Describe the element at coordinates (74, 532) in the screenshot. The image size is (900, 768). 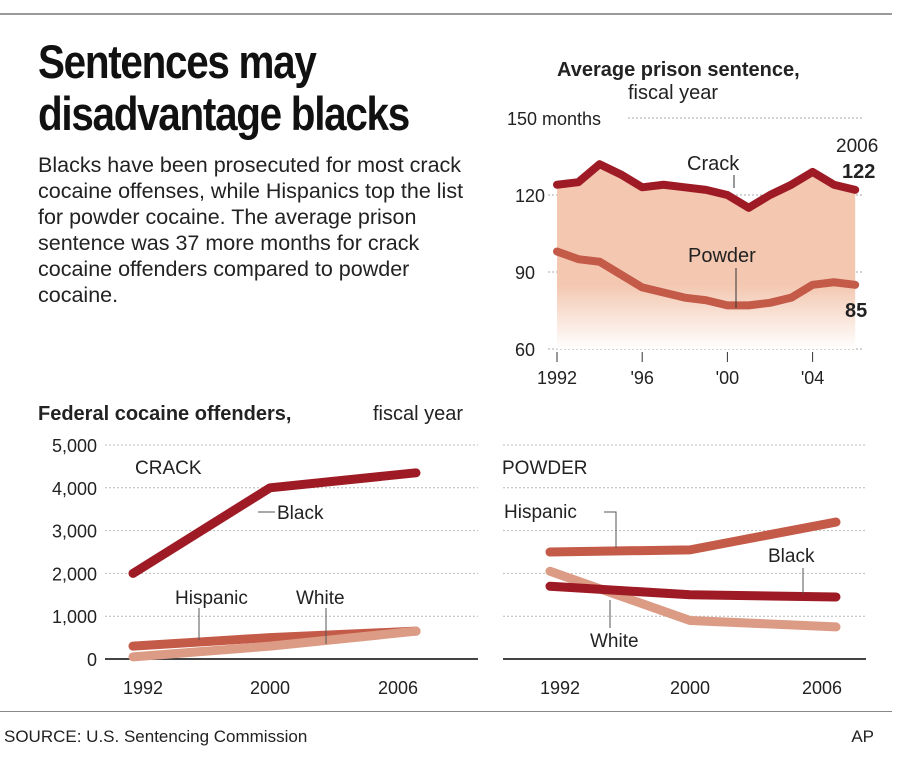
I see `y-tick-label: 3,000` at that location.